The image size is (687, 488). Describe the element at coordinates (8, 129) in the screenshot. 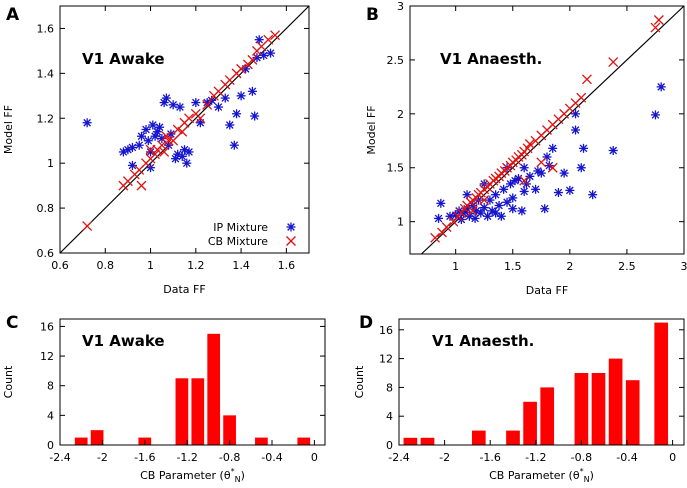

I see `y-axis-label: Model FF` at that location.